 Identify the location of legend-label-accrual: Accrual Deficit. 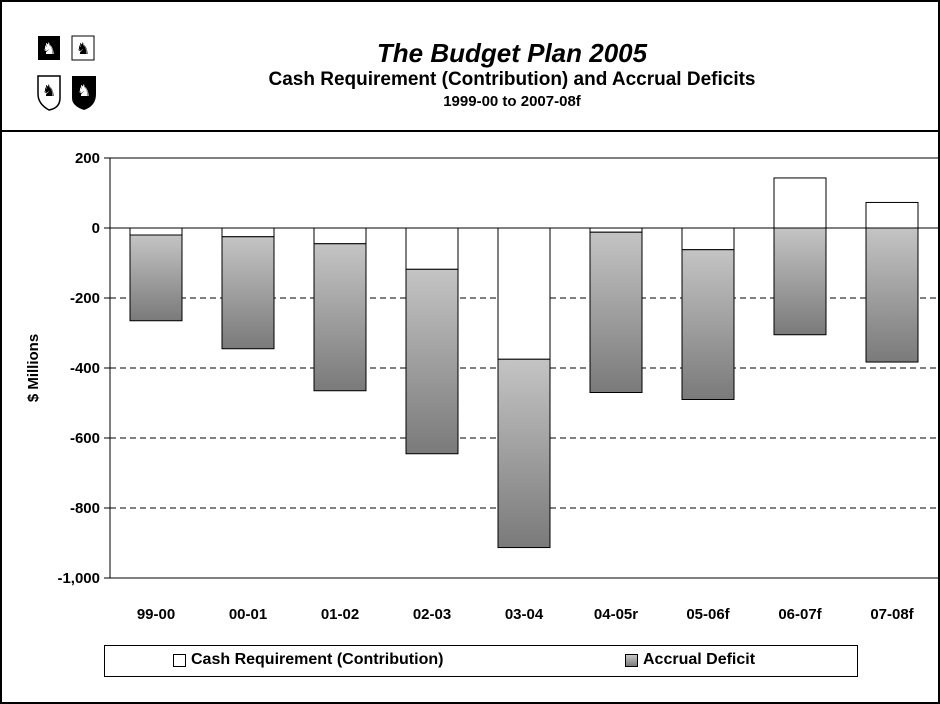
(699, 659).